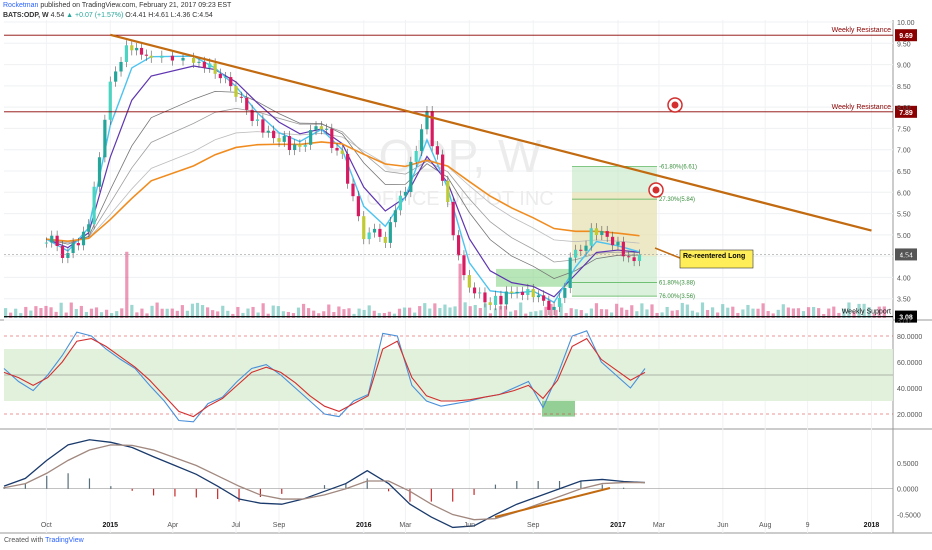 This screenshot has width=932, height=550. I want to click on price-tick: 6.50, so click(904, 172).